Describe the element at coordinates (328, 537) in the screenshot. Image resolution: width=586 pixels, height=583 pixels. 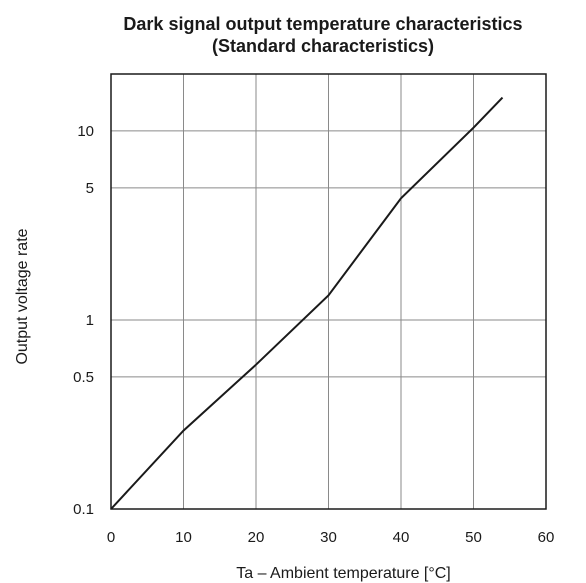
I see `x-tick-label: 30` at that location.